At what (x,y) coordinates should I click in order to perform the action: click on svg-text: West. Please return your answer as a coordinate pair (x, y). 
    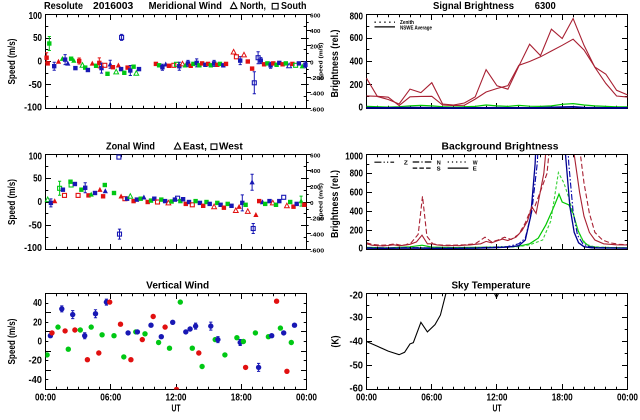
    Looking at the image, I should click on (231, 147).